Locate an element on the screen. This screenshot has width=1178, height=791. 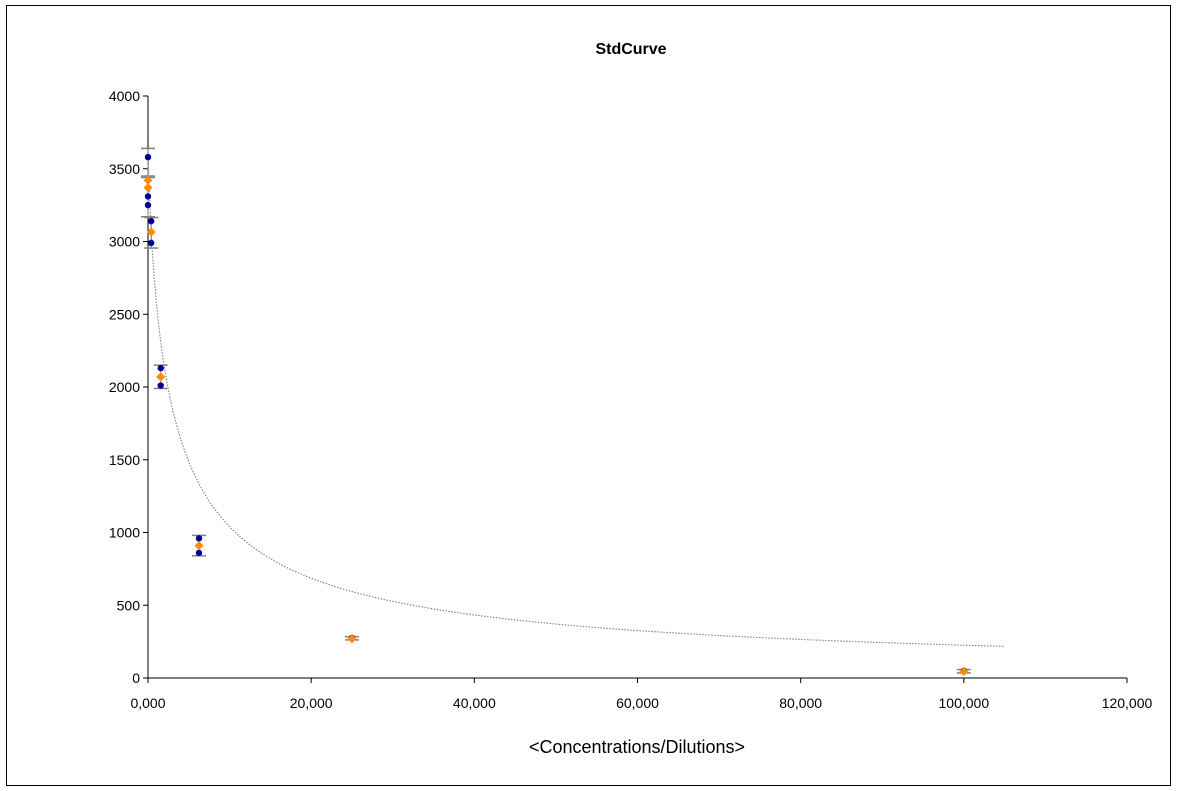
x-tick-label: 20,000 is located at coordinates (311, 703).